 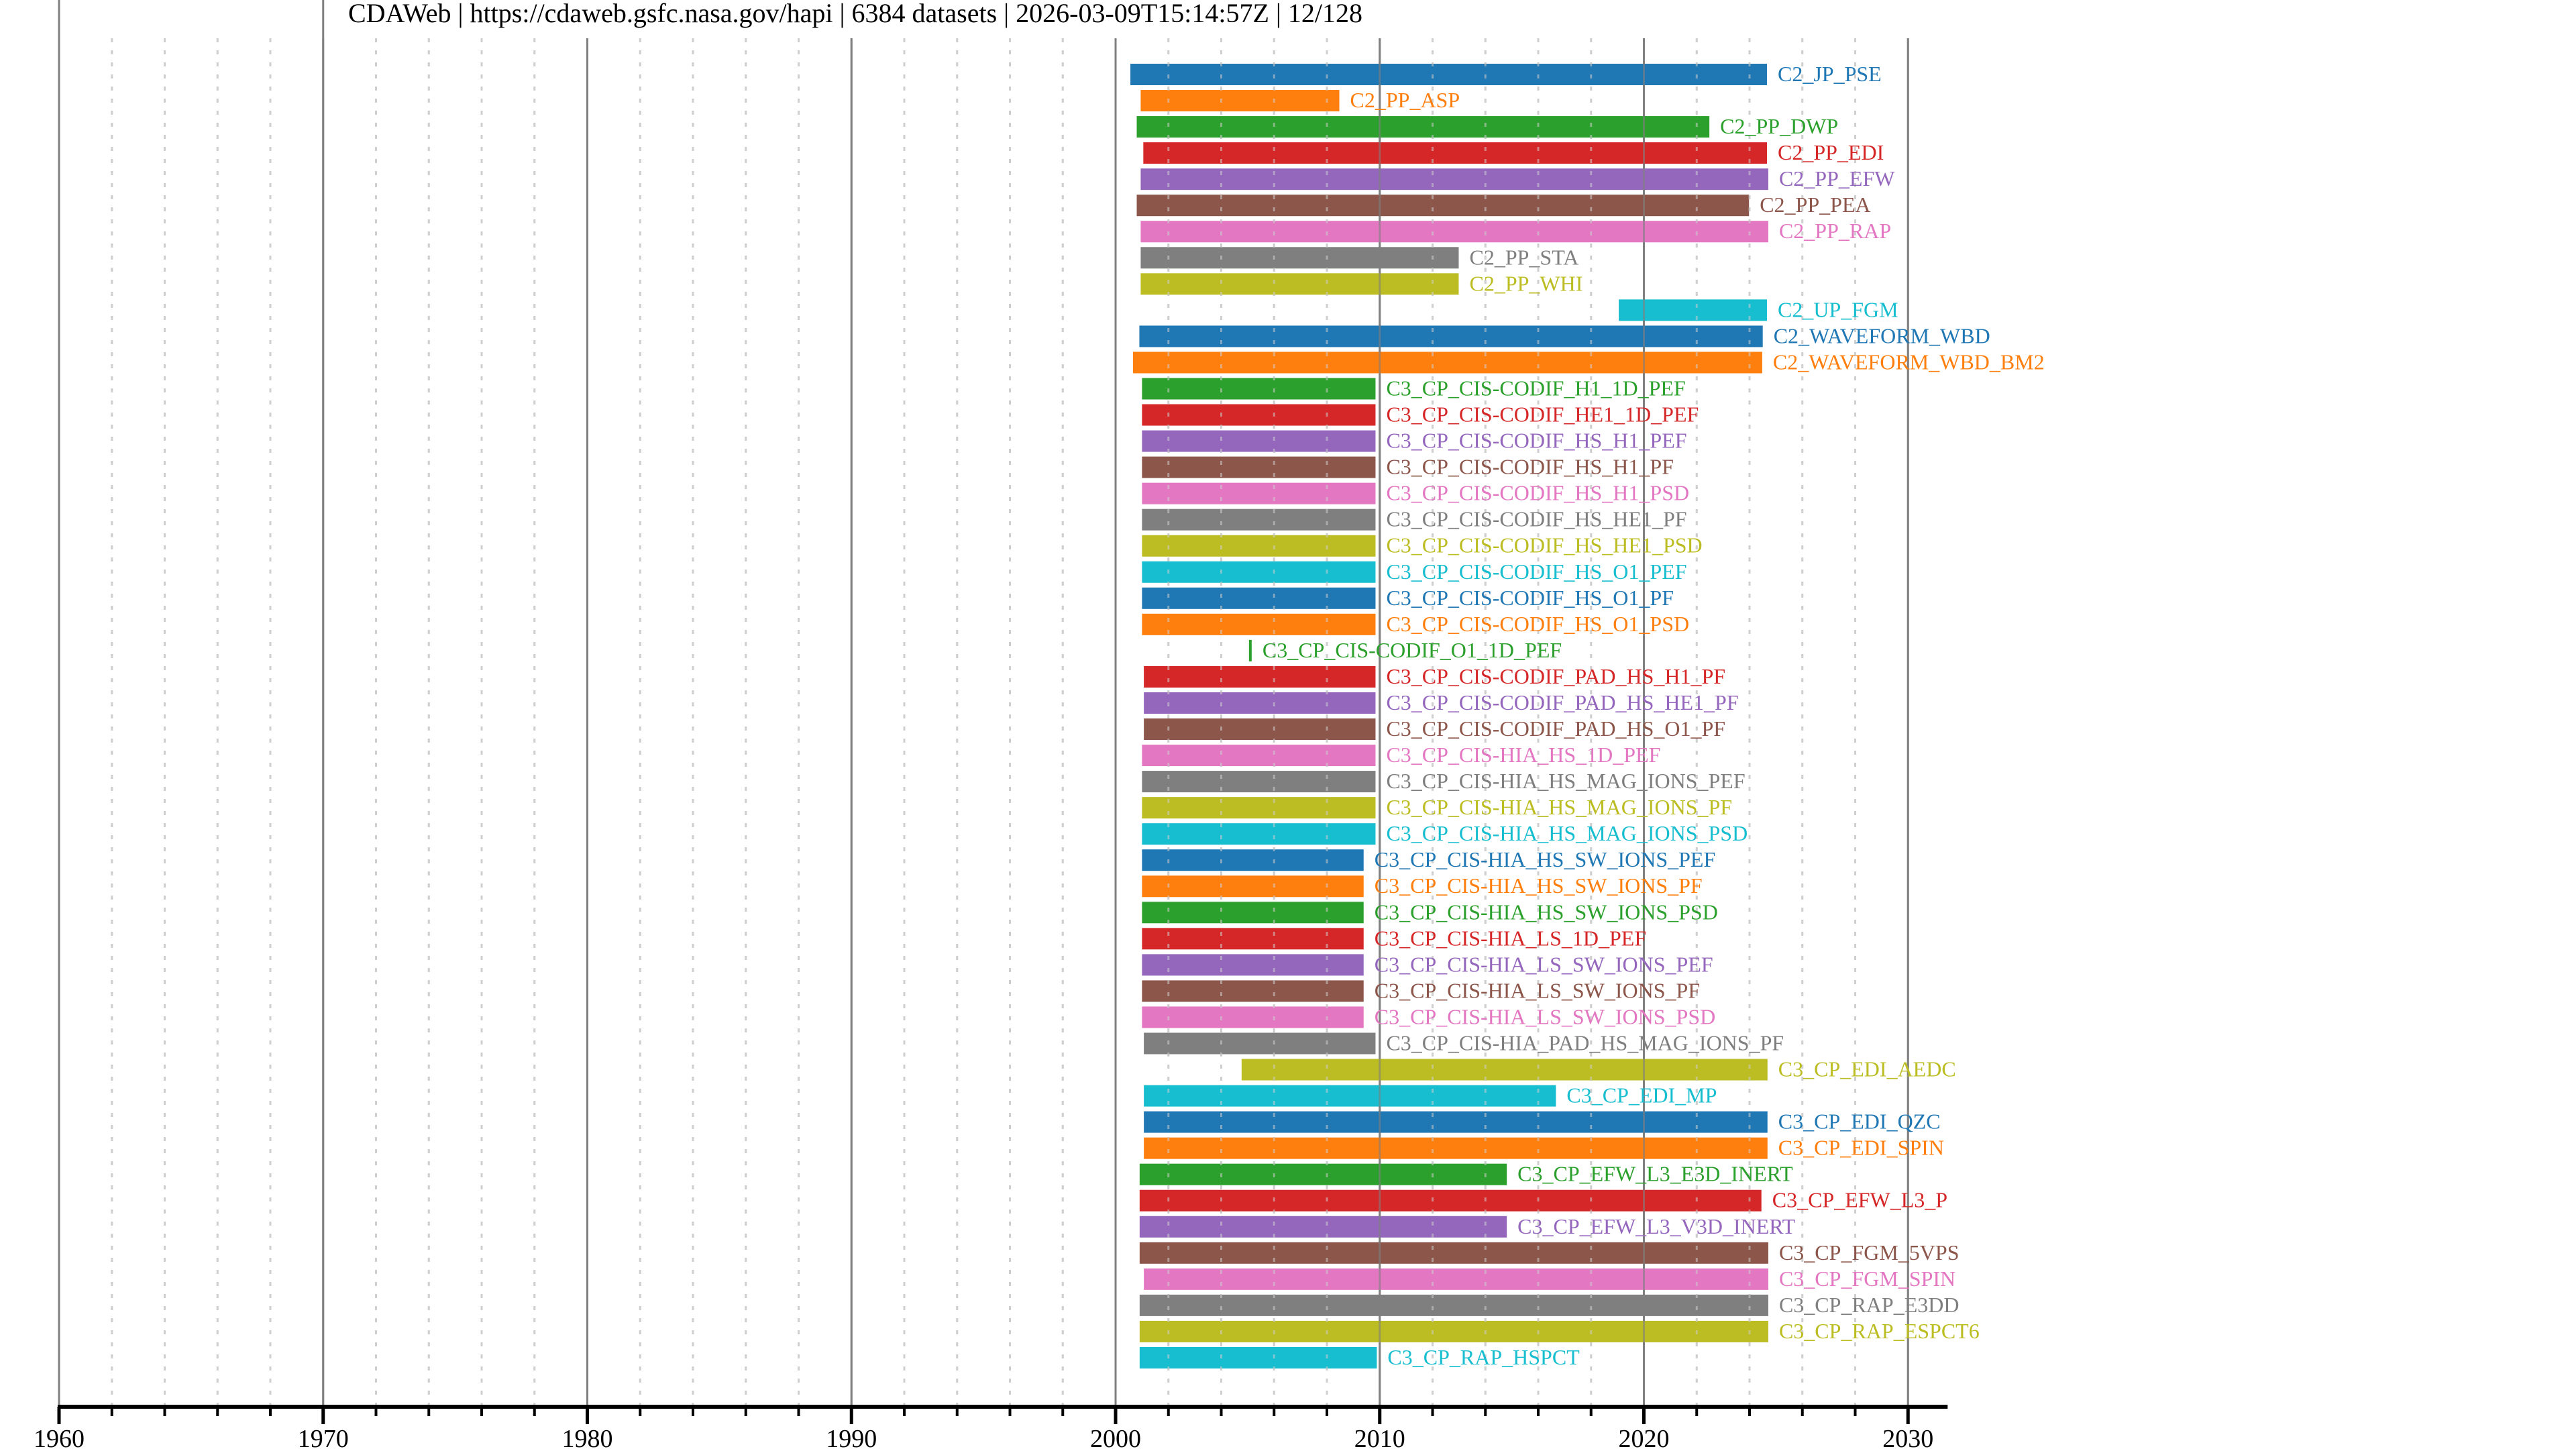 What do you see at coordinates (1530, 598) in the screenshot?
I see `bar-label: C3_CP_CIS-CODIF_HS_O1_PF` at bounding box center [1530, 598].